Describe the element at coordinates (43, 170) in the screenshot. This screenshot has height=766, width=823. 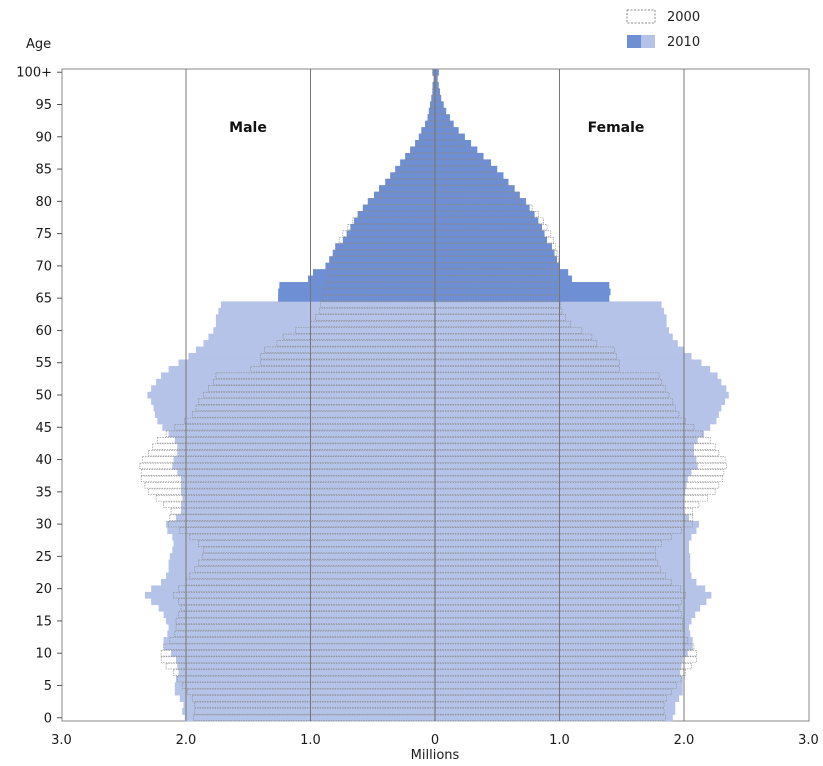
I see `y-tick-label-17: 85` at that location.